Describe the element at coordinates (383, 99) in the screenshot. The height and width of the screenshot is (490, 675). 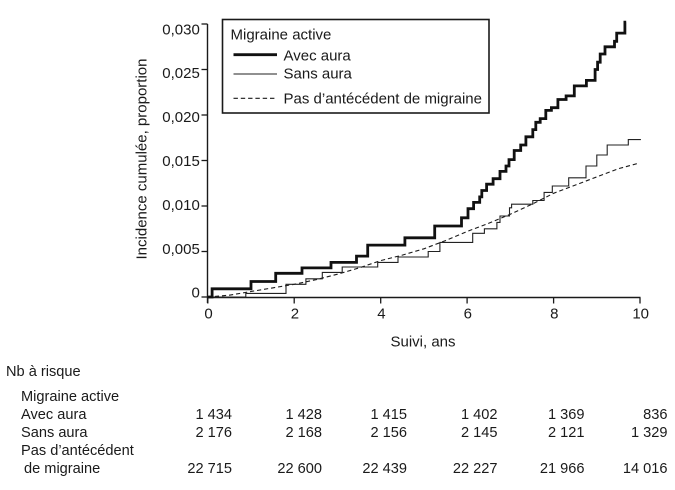
I see `svg-text: Pas d’antécédent de migraine` at that location.